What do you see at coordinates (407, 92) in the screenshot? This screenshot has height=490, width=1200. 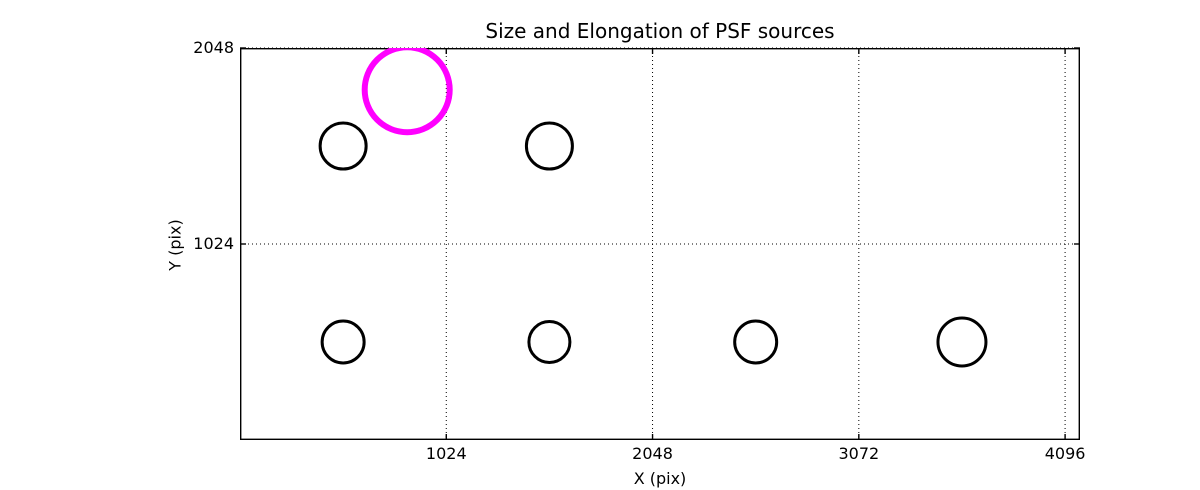 I see `psf-source-circle-flagged` at bounding box center [407, 92].